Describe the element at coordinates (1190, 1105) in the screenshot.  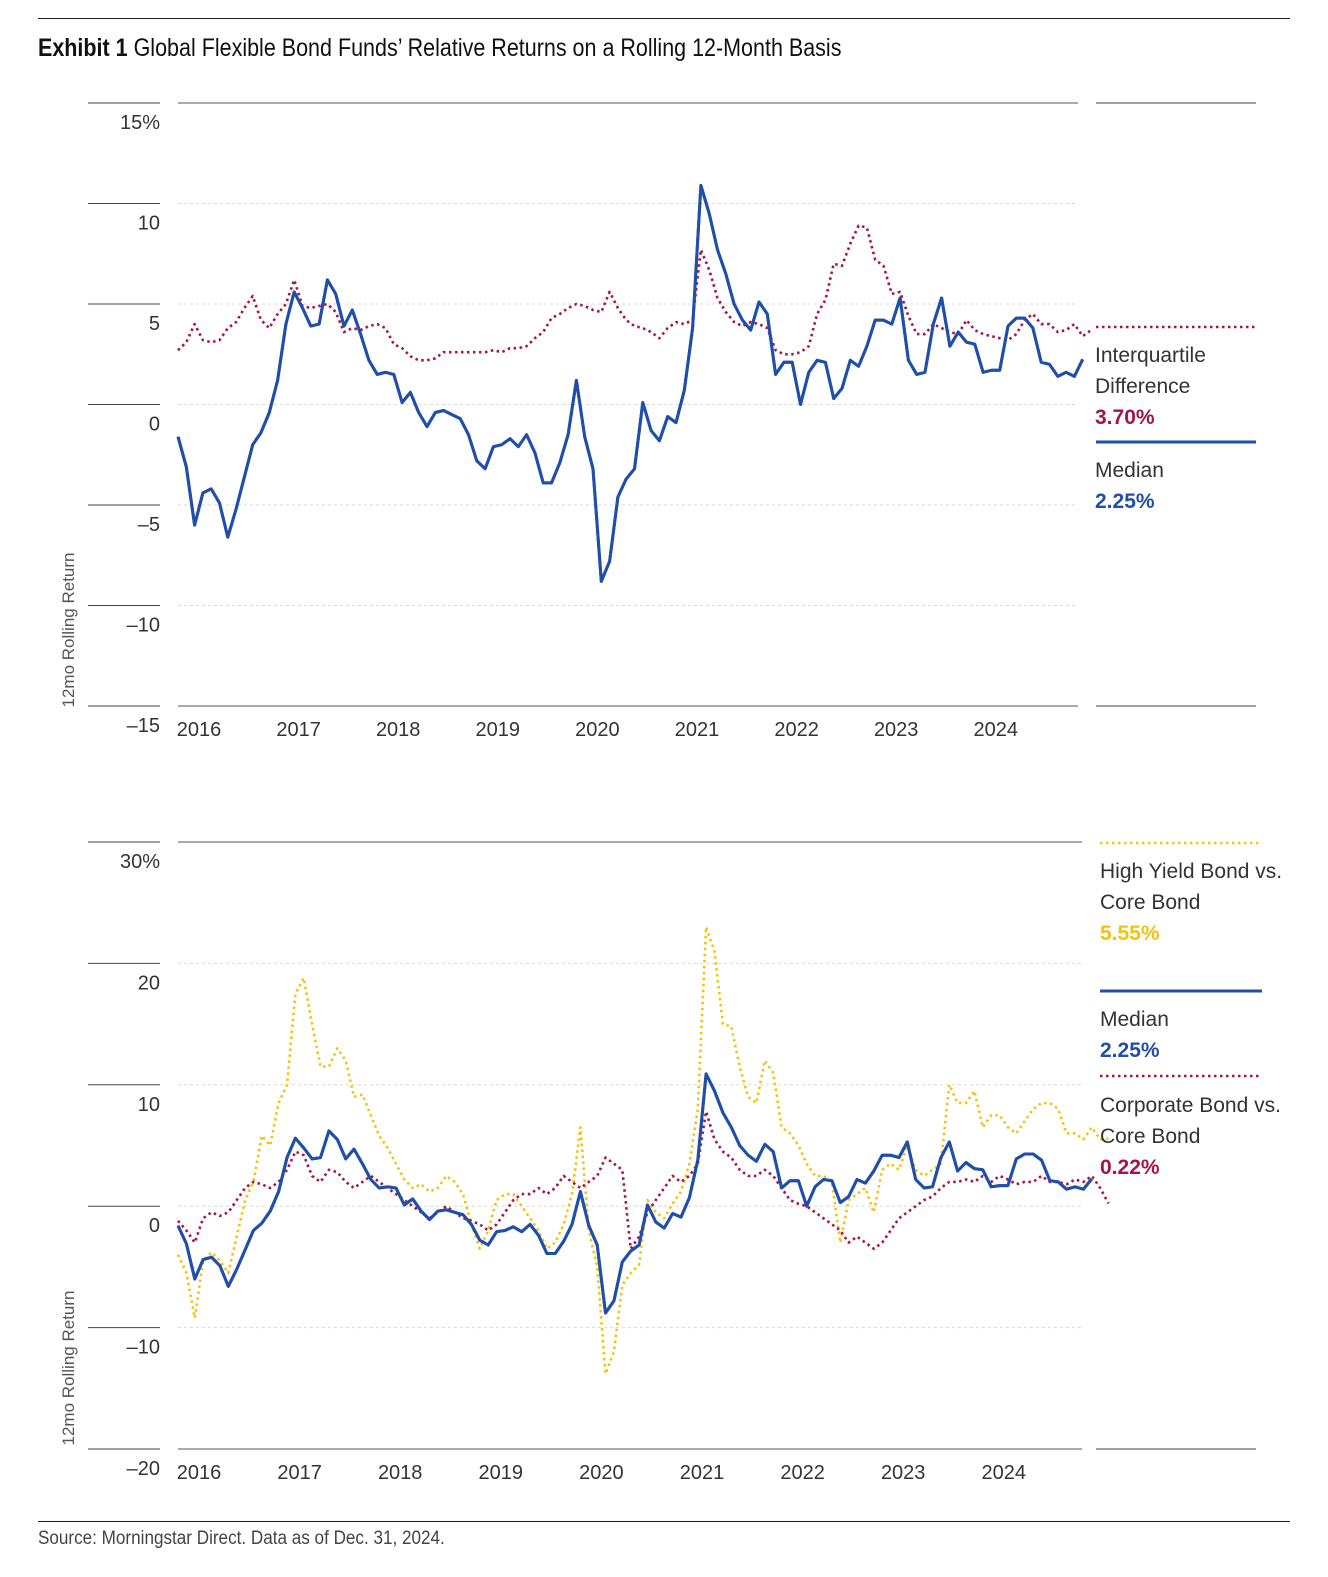
I see `legend-label: Corporate Bond vs.` at that location.